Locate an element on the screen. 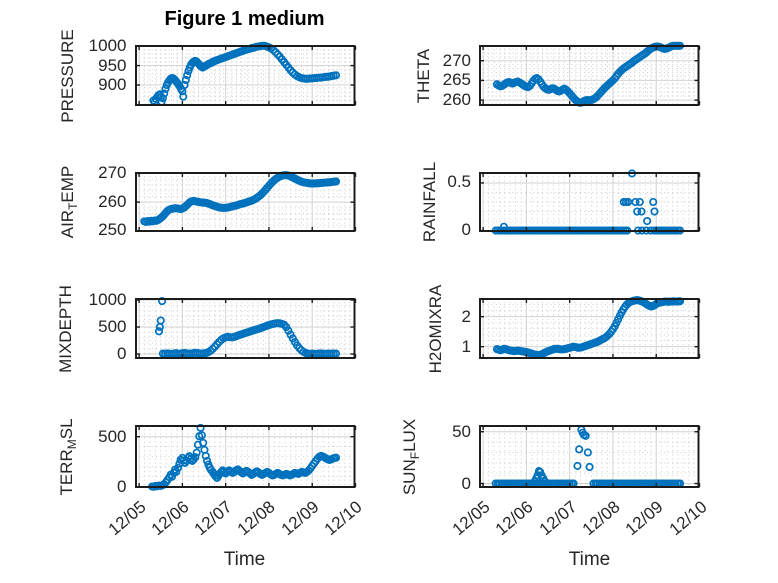  y-tick-label: 1 is located at coordinates (466, 346).